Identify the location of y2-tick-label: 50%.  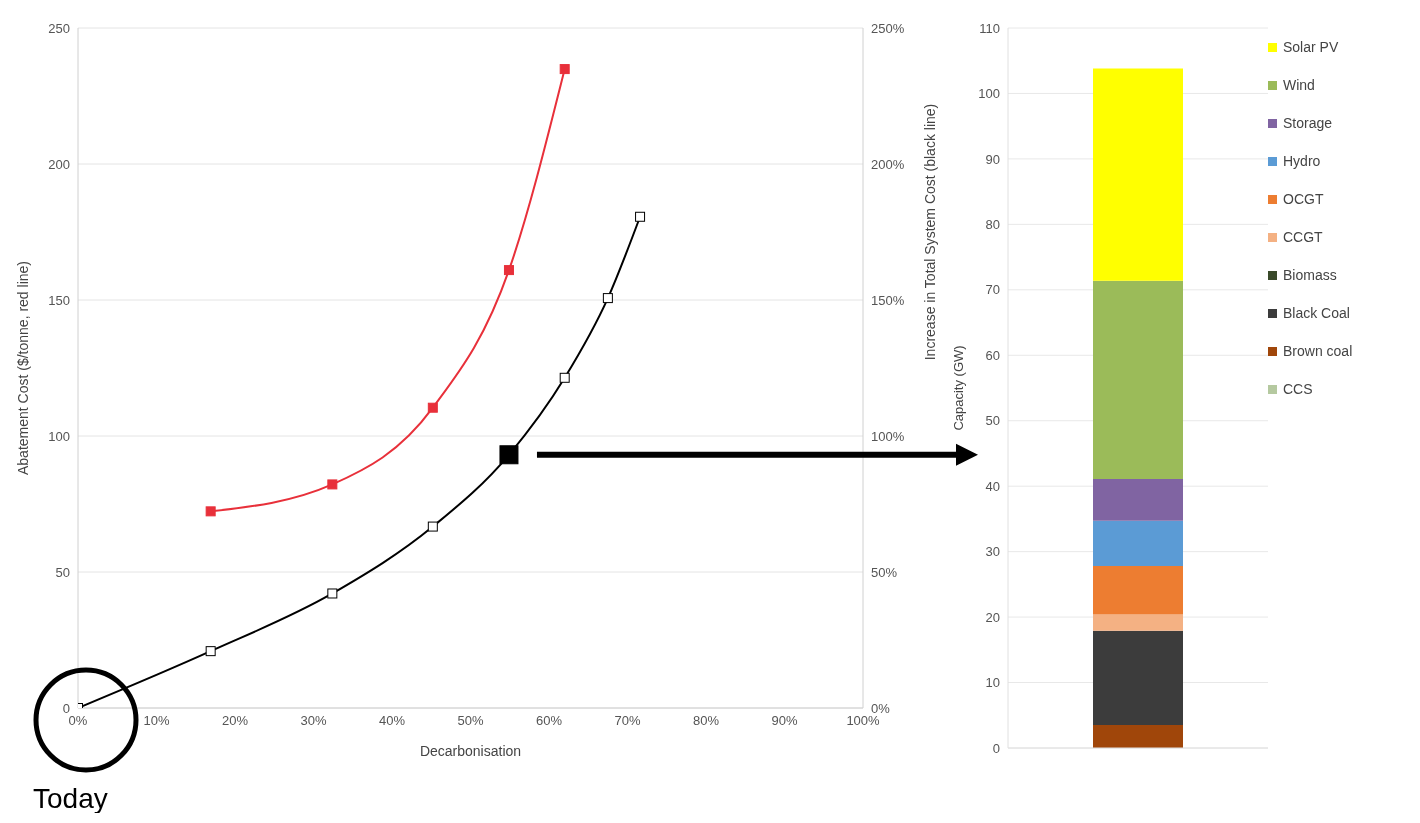
(884, 572).